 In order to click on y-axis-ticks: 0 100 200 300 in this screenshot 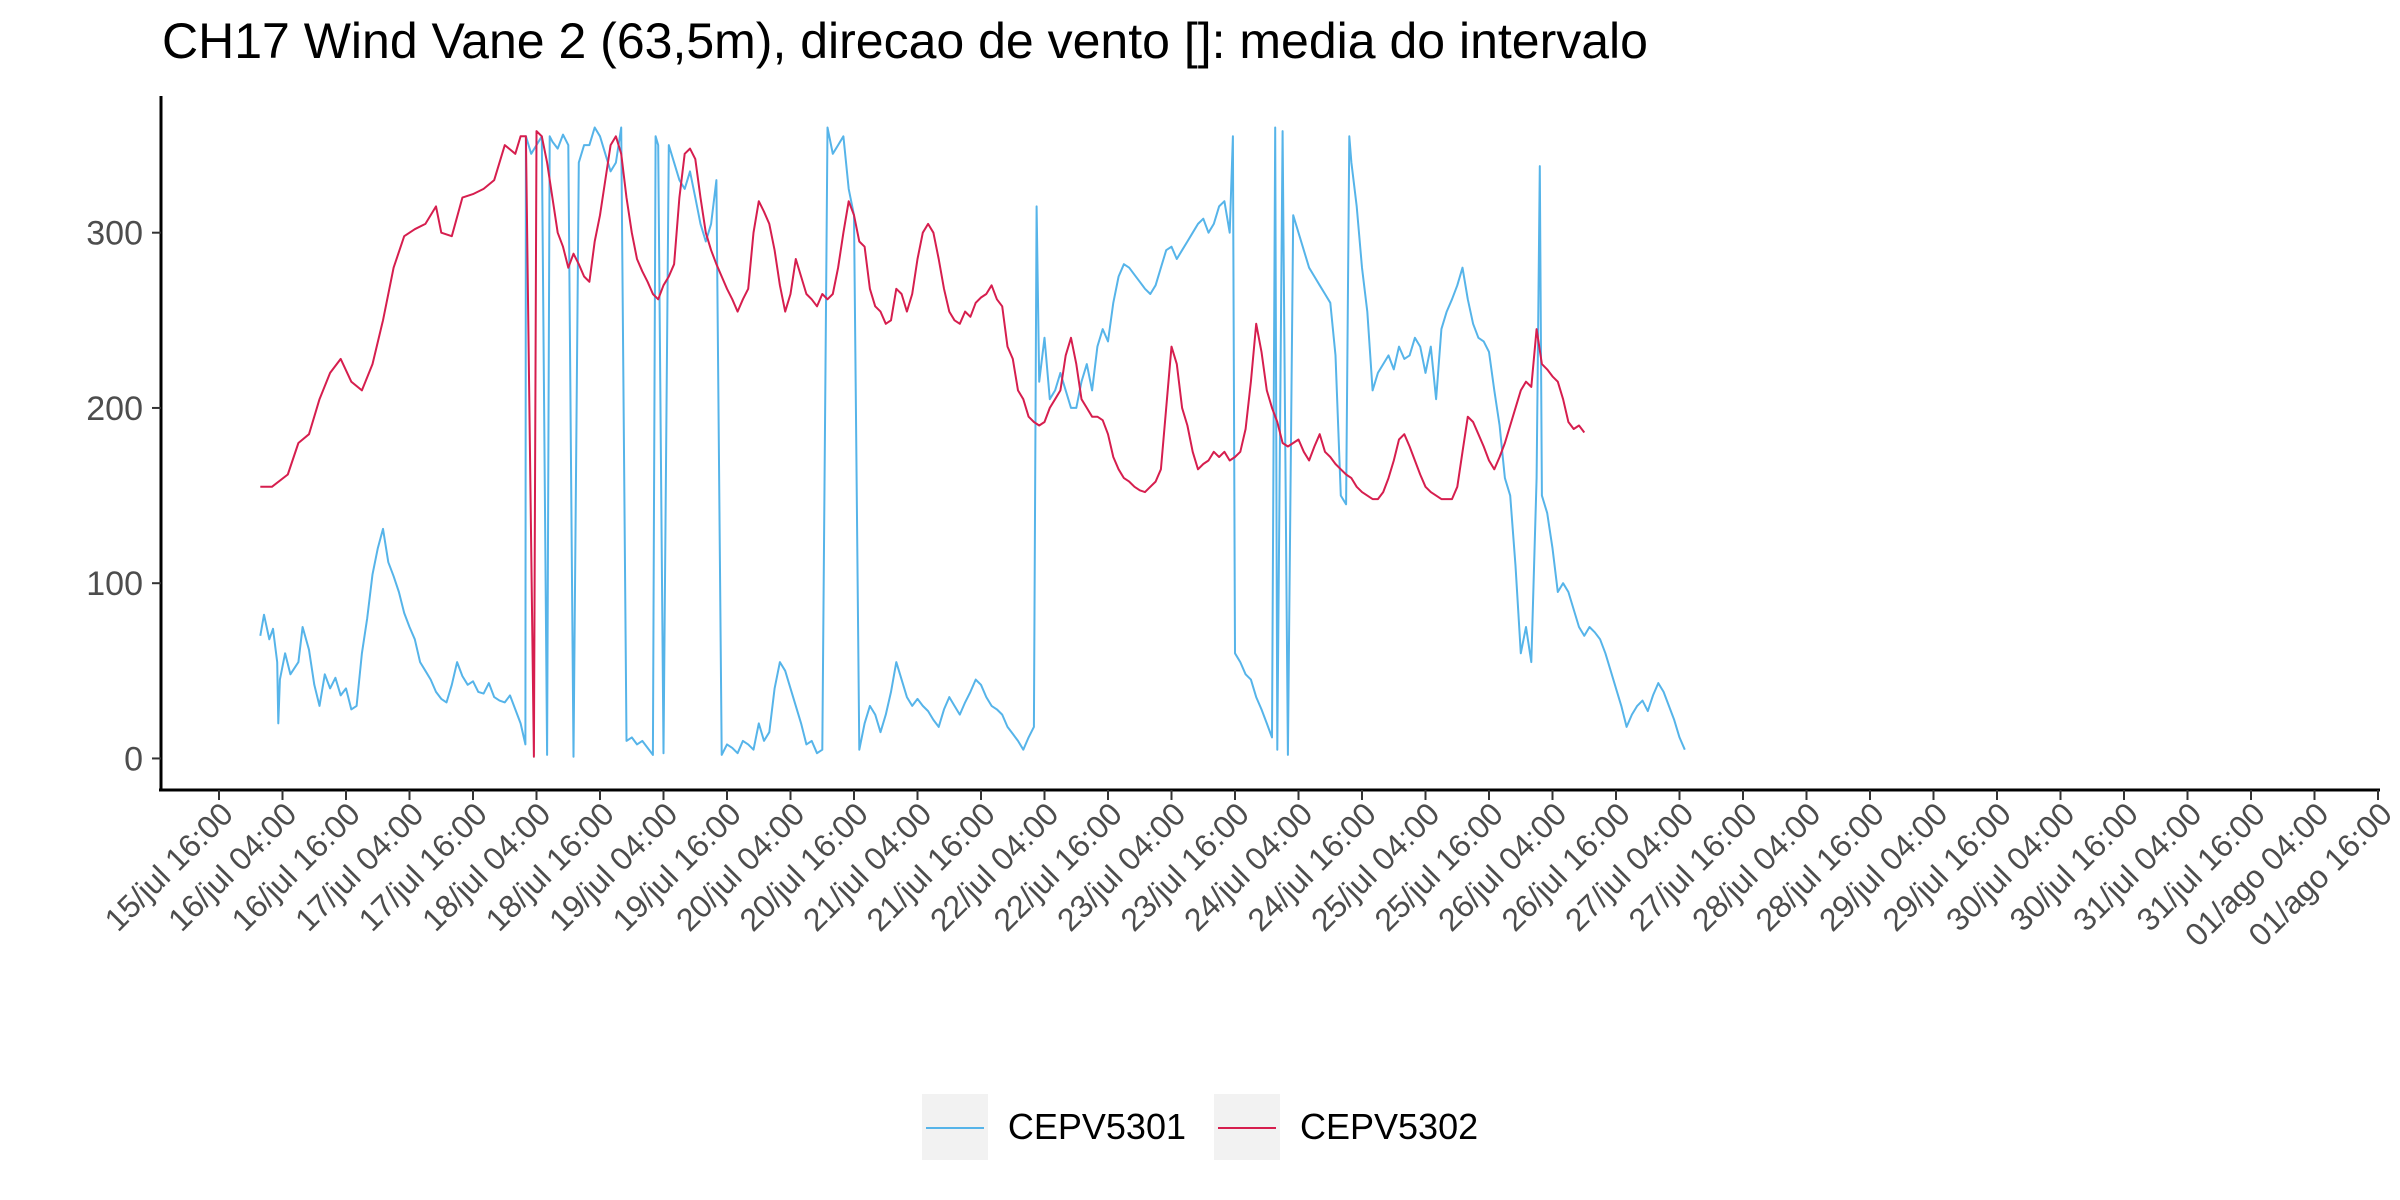, I will do `click(123, 496)`.